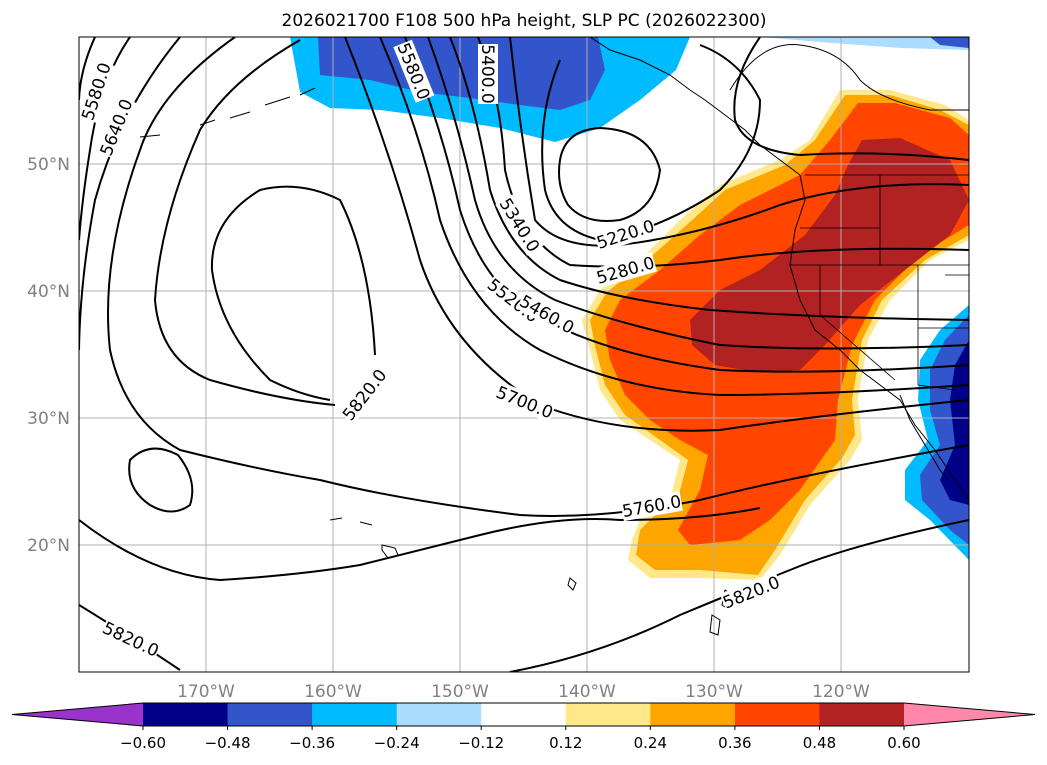 This screenshot has width=1047, height=765. I want to click on contour-5820-ridge, so click(244, 222).